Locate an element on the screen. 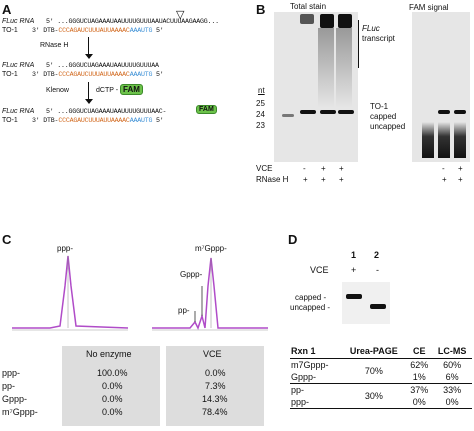  klenow-step: Klenow is located at coordinates (57, 90).